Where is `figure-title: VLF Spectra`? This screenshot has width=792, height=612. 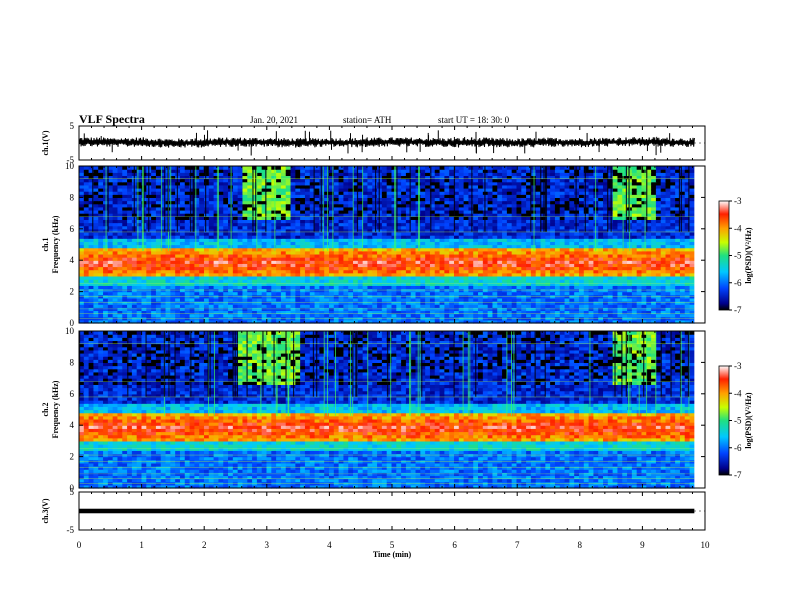 figure-title: VLF Spectra is located at coordinates (112, 119).